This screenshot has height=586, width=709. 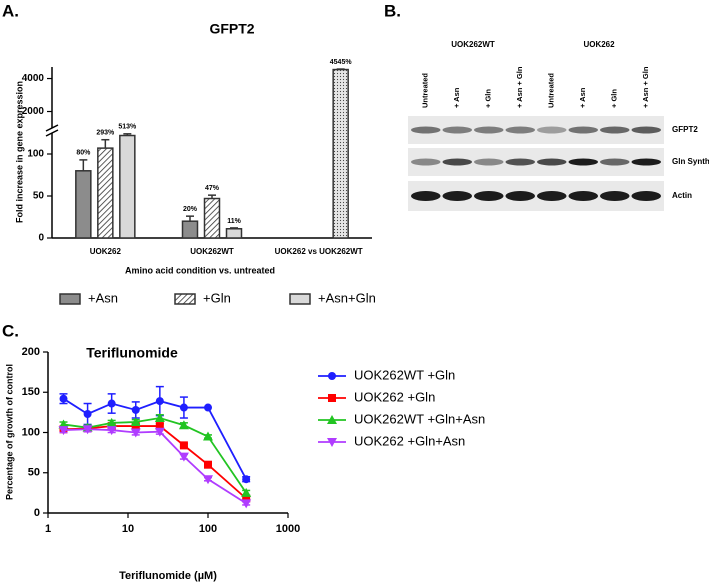 What do you see at coordinates (208, 529) in the screenshot?
I see `x-tick-label: 100` at bounding box center [208, 529].